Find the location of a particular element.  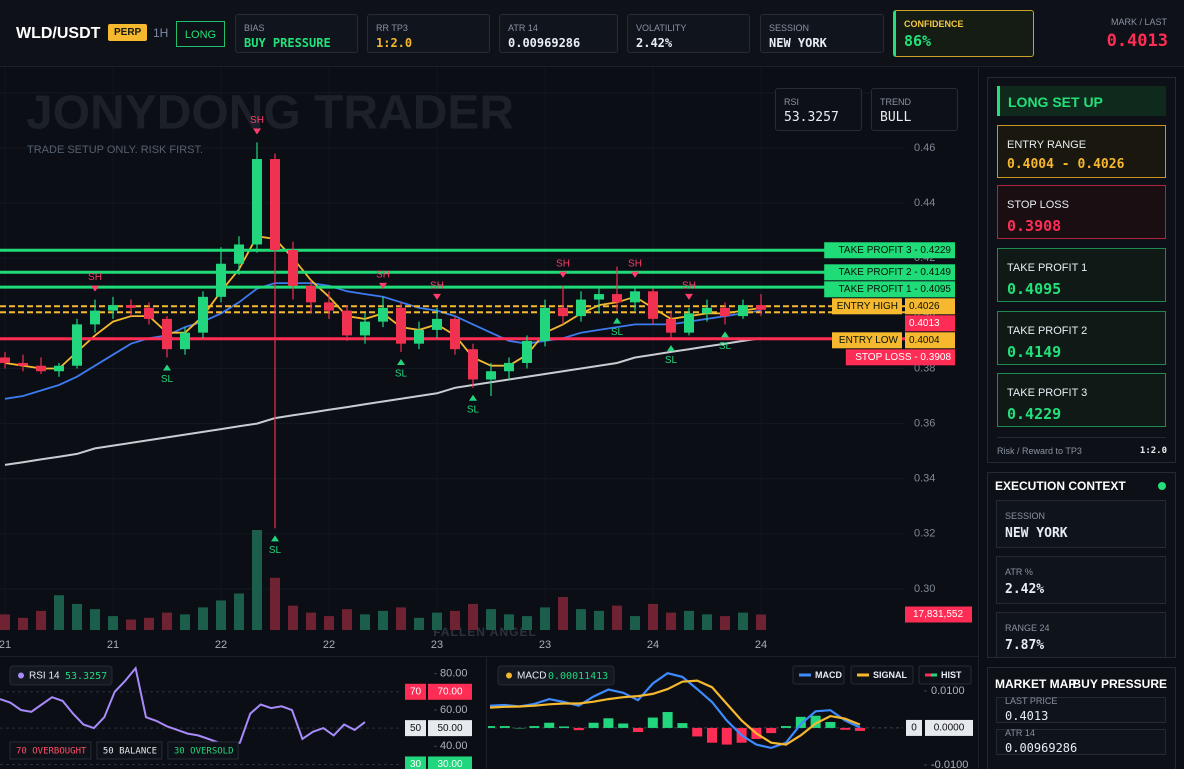

rsi-line is located at coordinates (183, 705).